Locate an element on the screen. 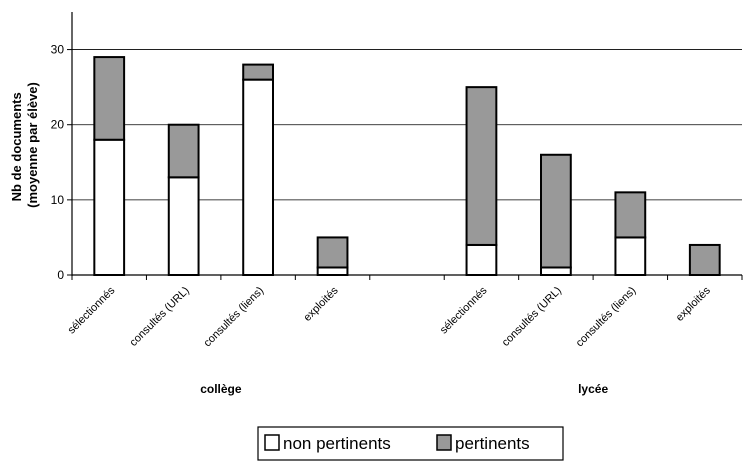 This screenshot has width=750, height=471. y-axis-title: Nb de documents (moyenne par élève) is located at coordinates (24, 145).